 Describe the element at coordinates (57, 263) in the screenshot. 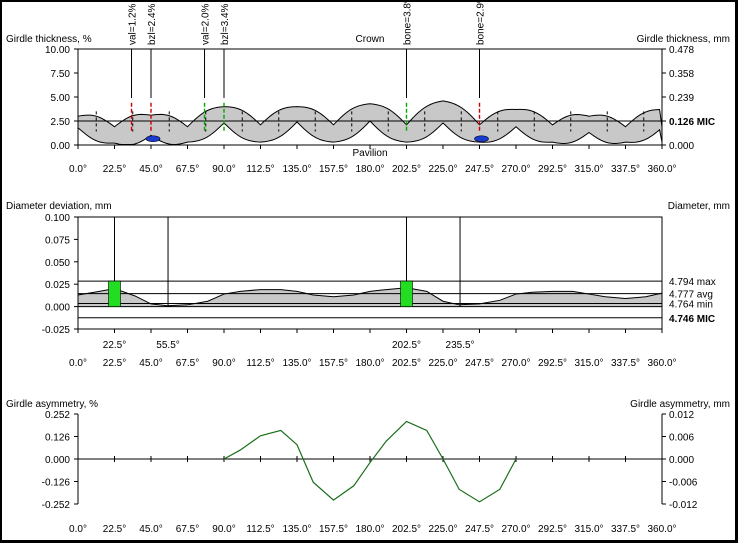

I see `p2-left-tick-label: 0.050` at that location.